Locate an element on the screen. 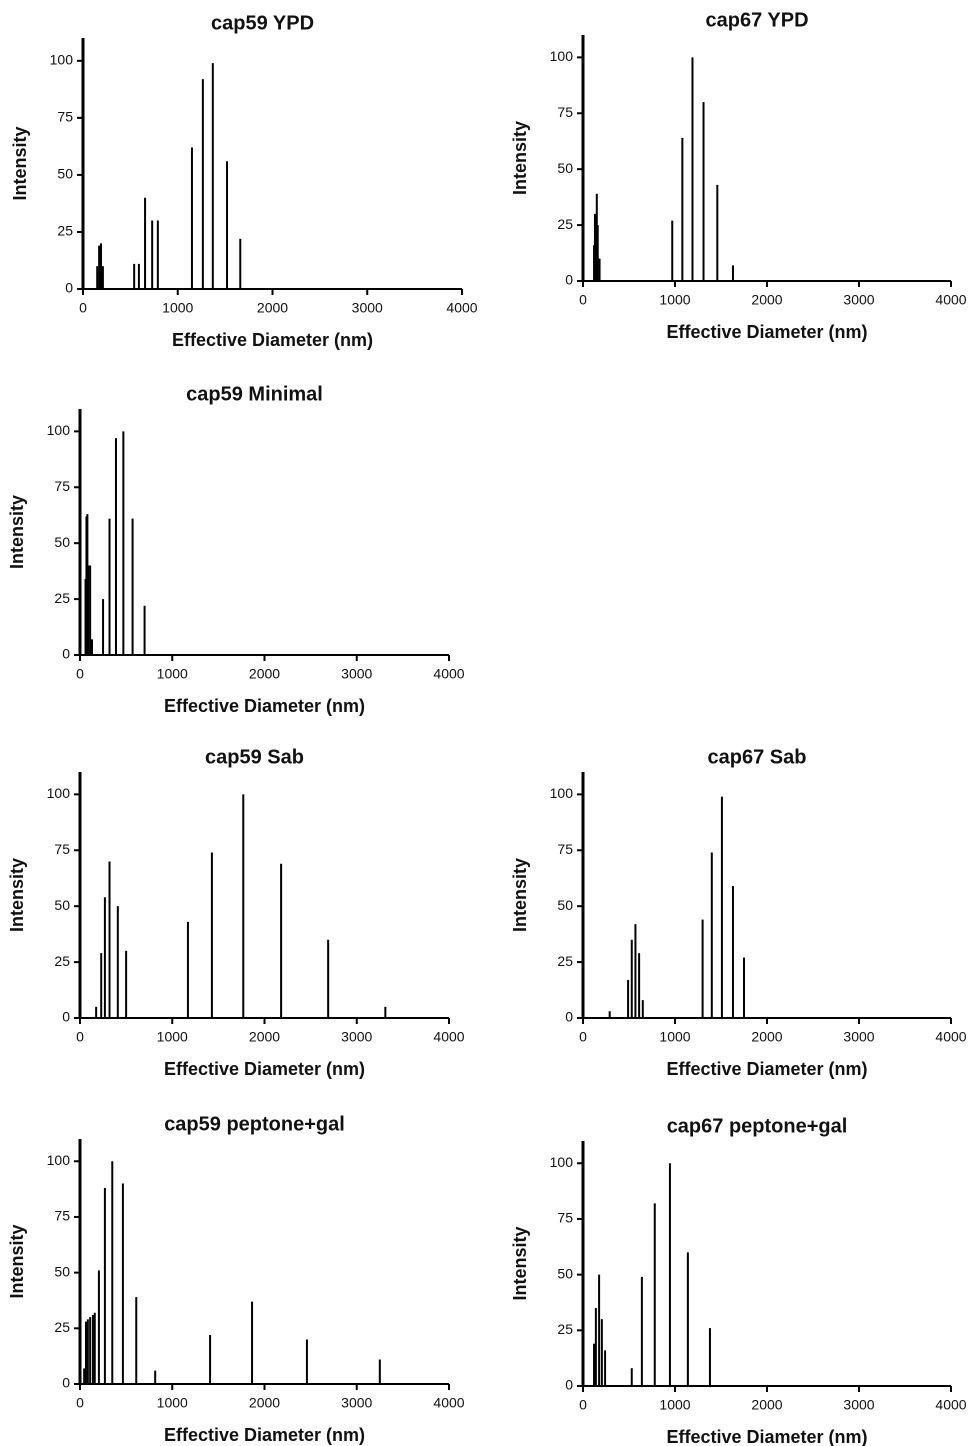  chart-title: cap67 Sab is located at coordinates (757, 757).